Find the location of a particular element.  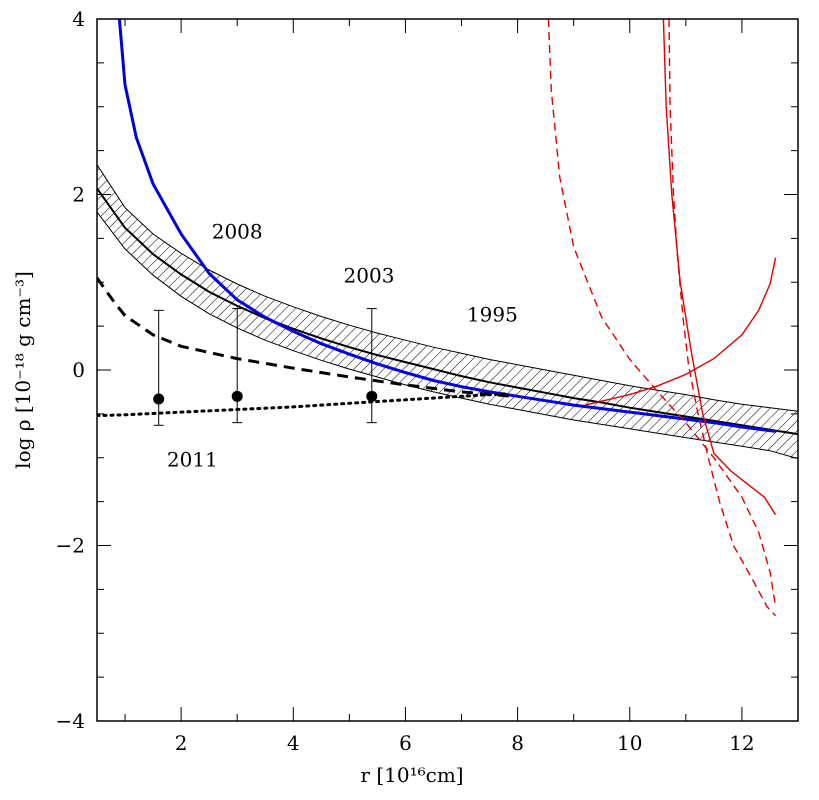

y-tick-label: 0 is located at coordinates (78, 370).